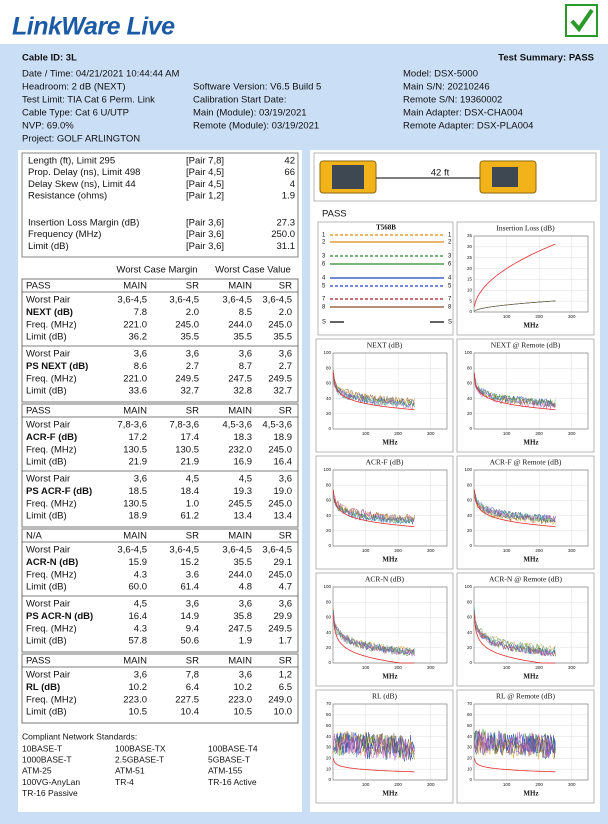 This screenshot has height=824, width=608. I want to click on result-cell: 18.5, so click(138, 491).